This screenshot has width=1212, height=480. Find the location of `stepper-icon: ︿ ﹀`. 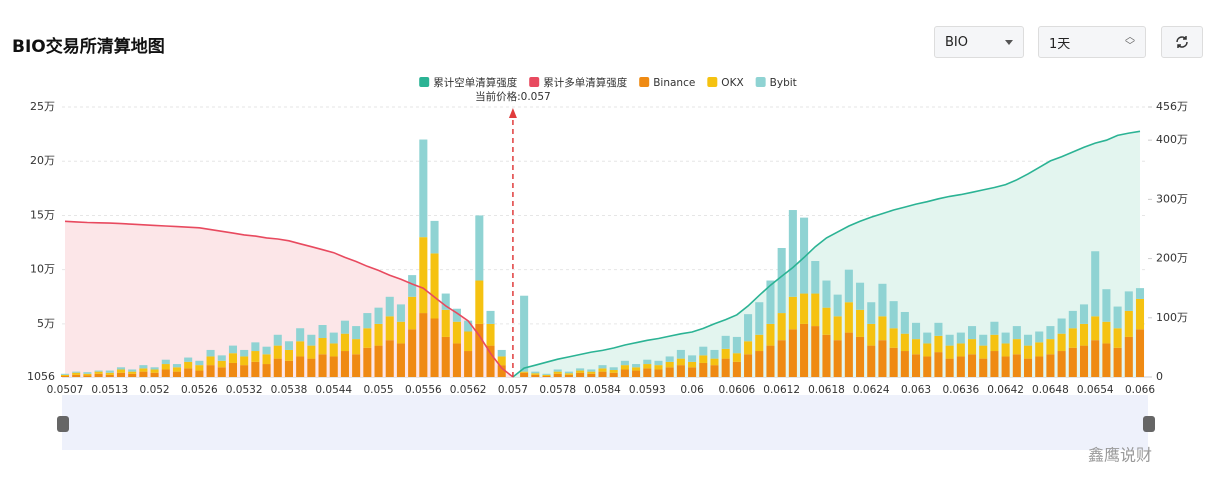

stepper-icon: ︿ ﹀ is located at coordinates (1130, 42).